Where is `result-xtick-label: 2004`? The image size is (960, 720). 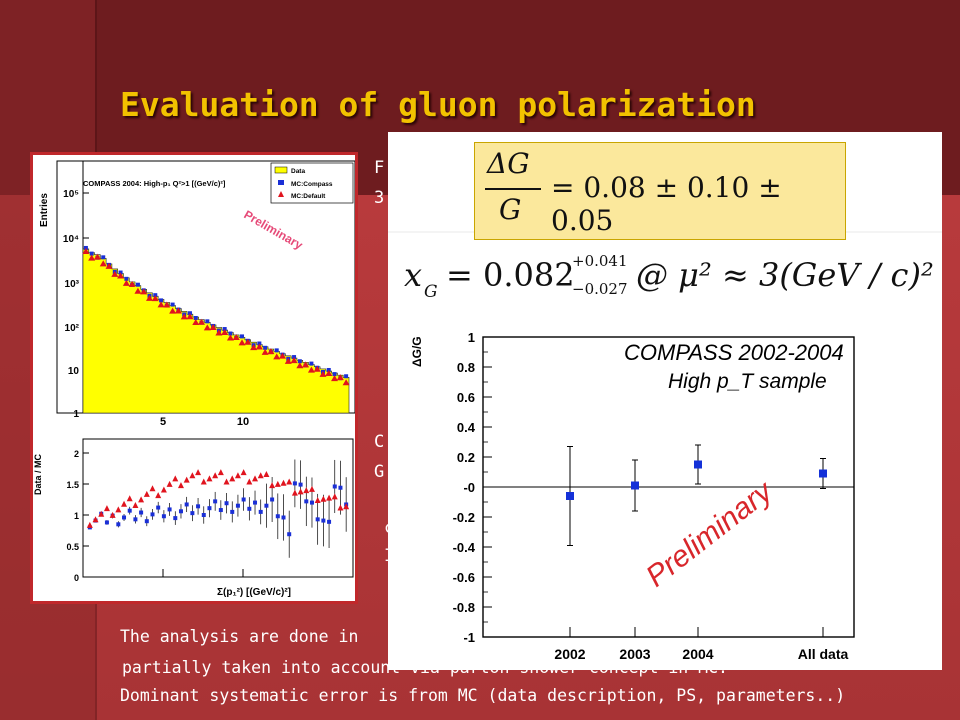
result-xtick-label: 2004 is located at coordinates (697, 654).